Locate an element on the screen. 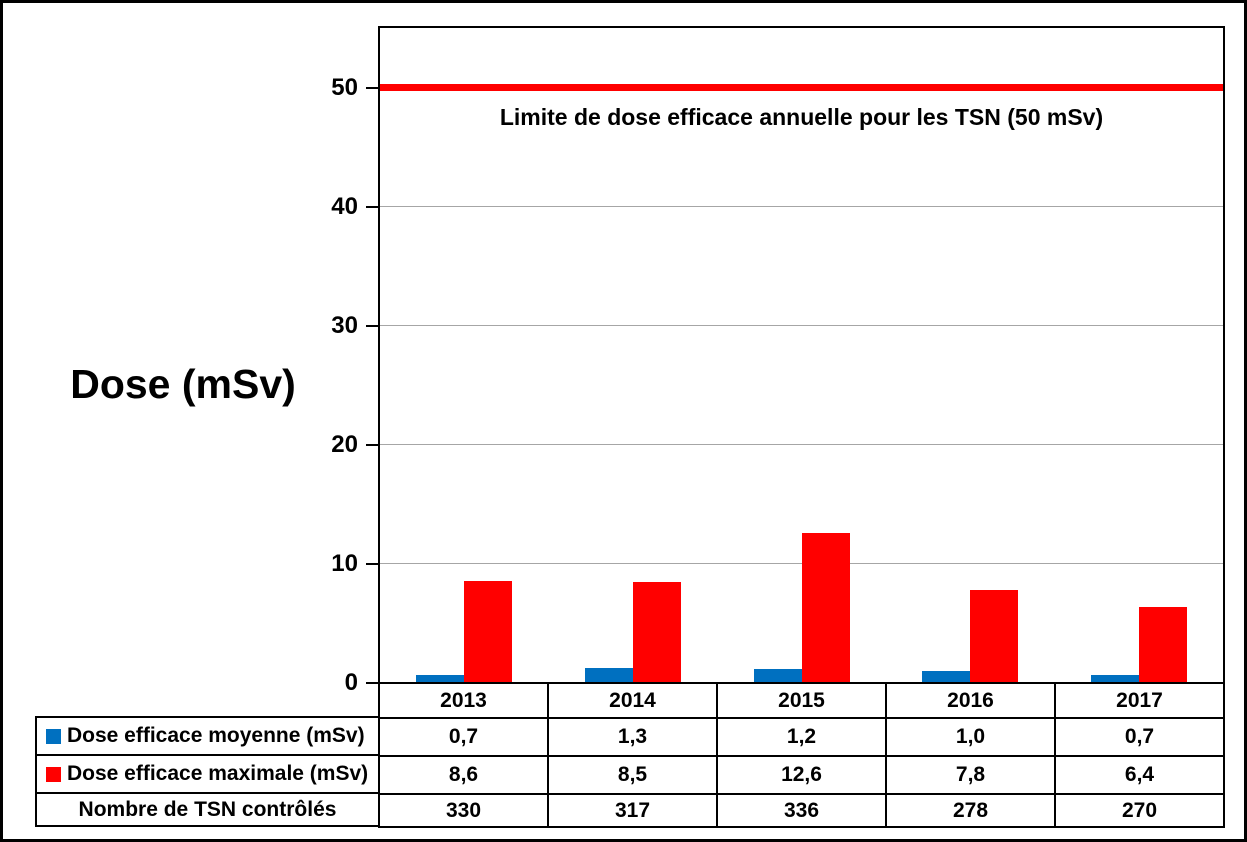 The image size is (1247, 842). bar-2015-series2 is located at coordinates (825, 607).